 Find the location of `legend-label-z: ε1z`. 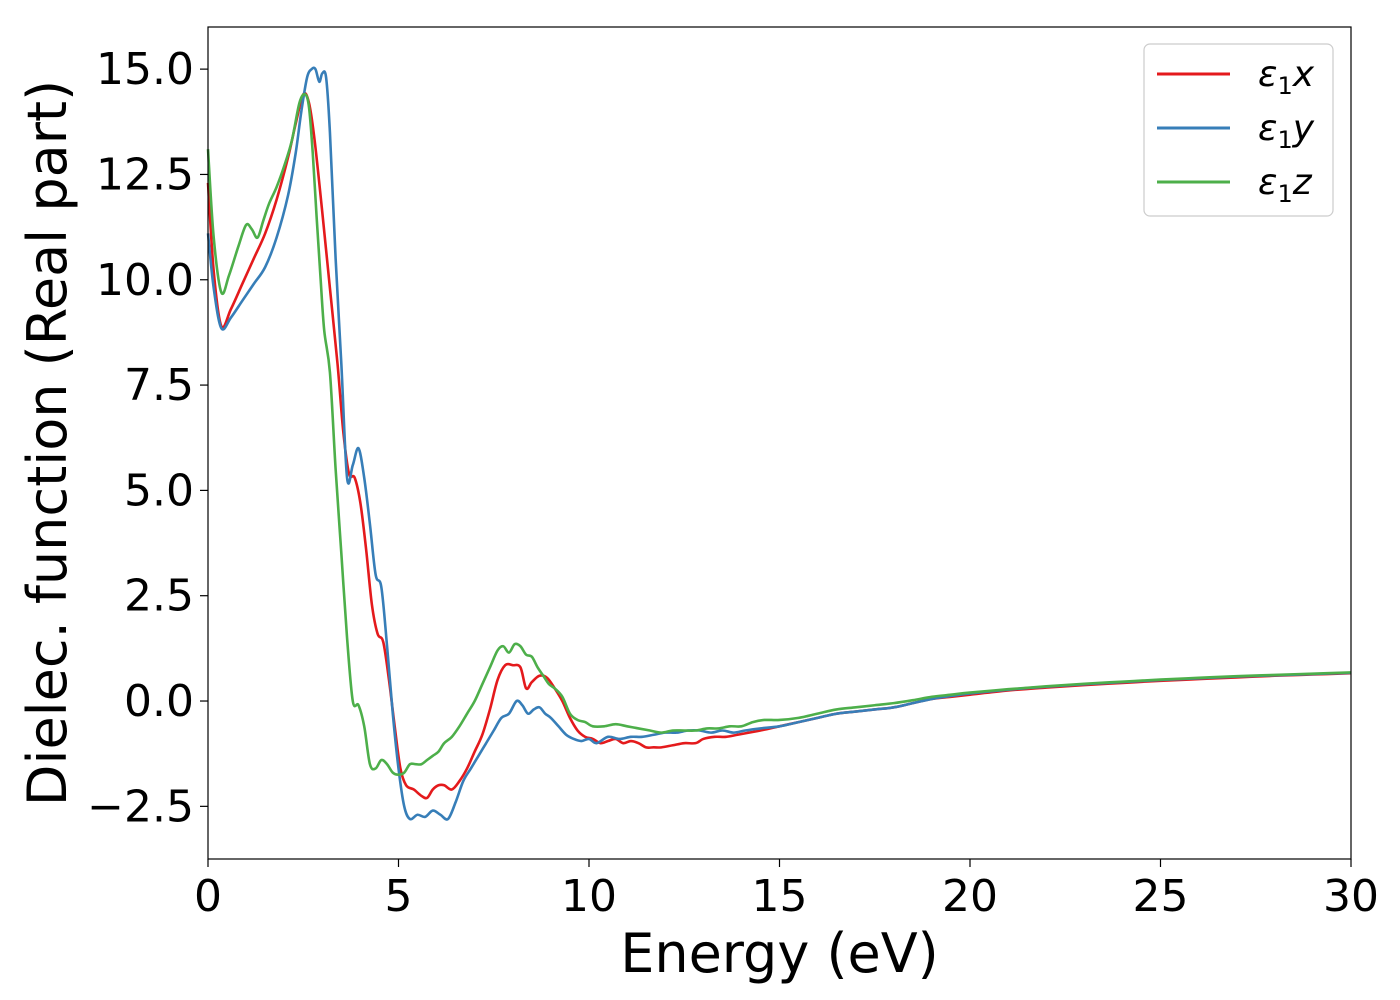

legend-label-z: ε1z is located at coordinates (1285, 185).